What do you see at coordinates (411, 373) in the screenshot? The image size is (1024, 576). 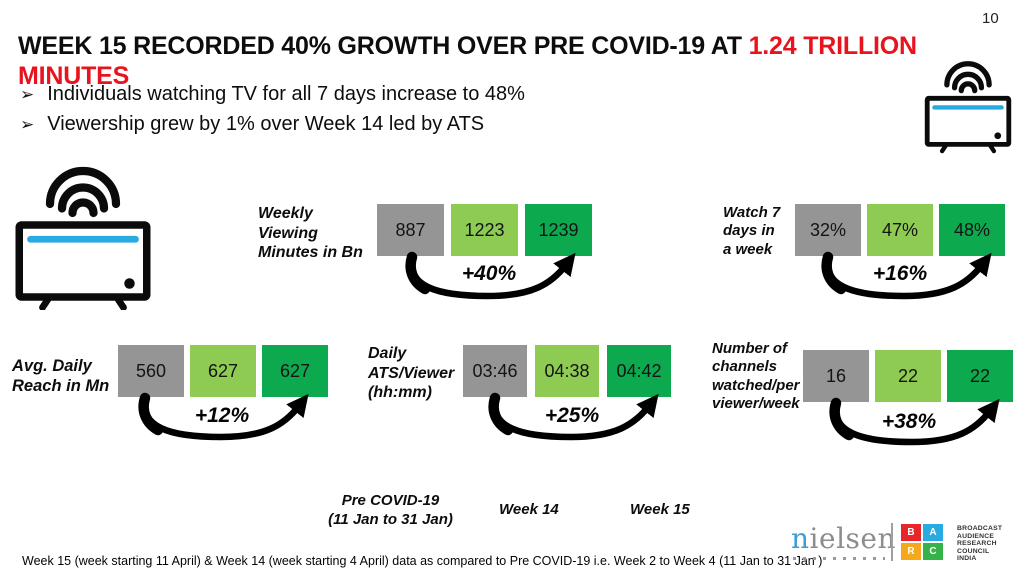 I see `metric-label: Daily ATS/Viewer (hh:mm)` at bounding box center [411, 373].